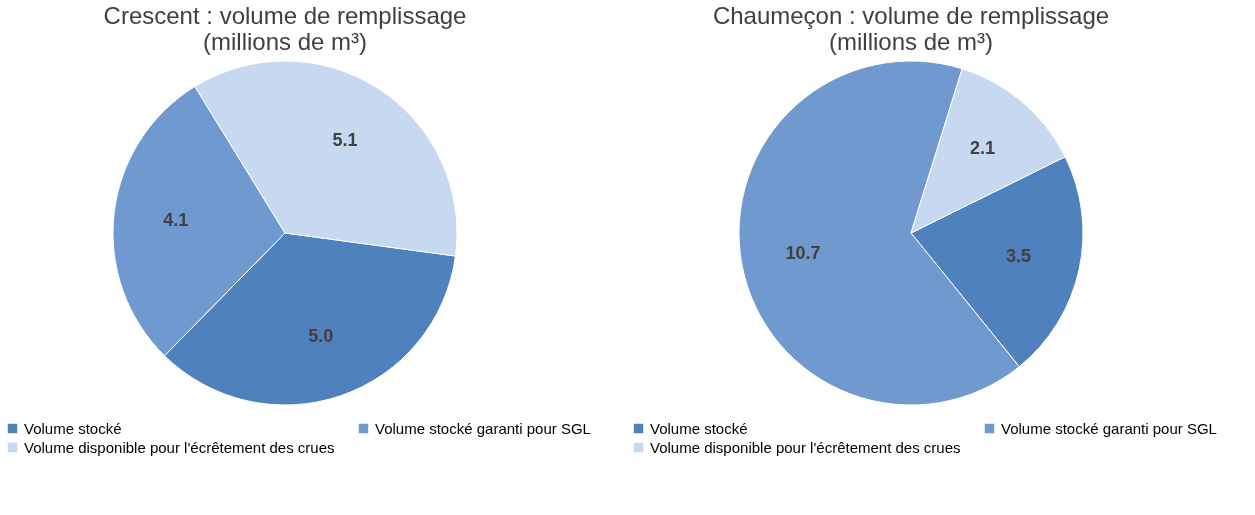 This screenshot has width=1255, height=515. I want to click on chart-title: Chaumeçon : volume de remplissage (millions de m³), so click(911, 28).